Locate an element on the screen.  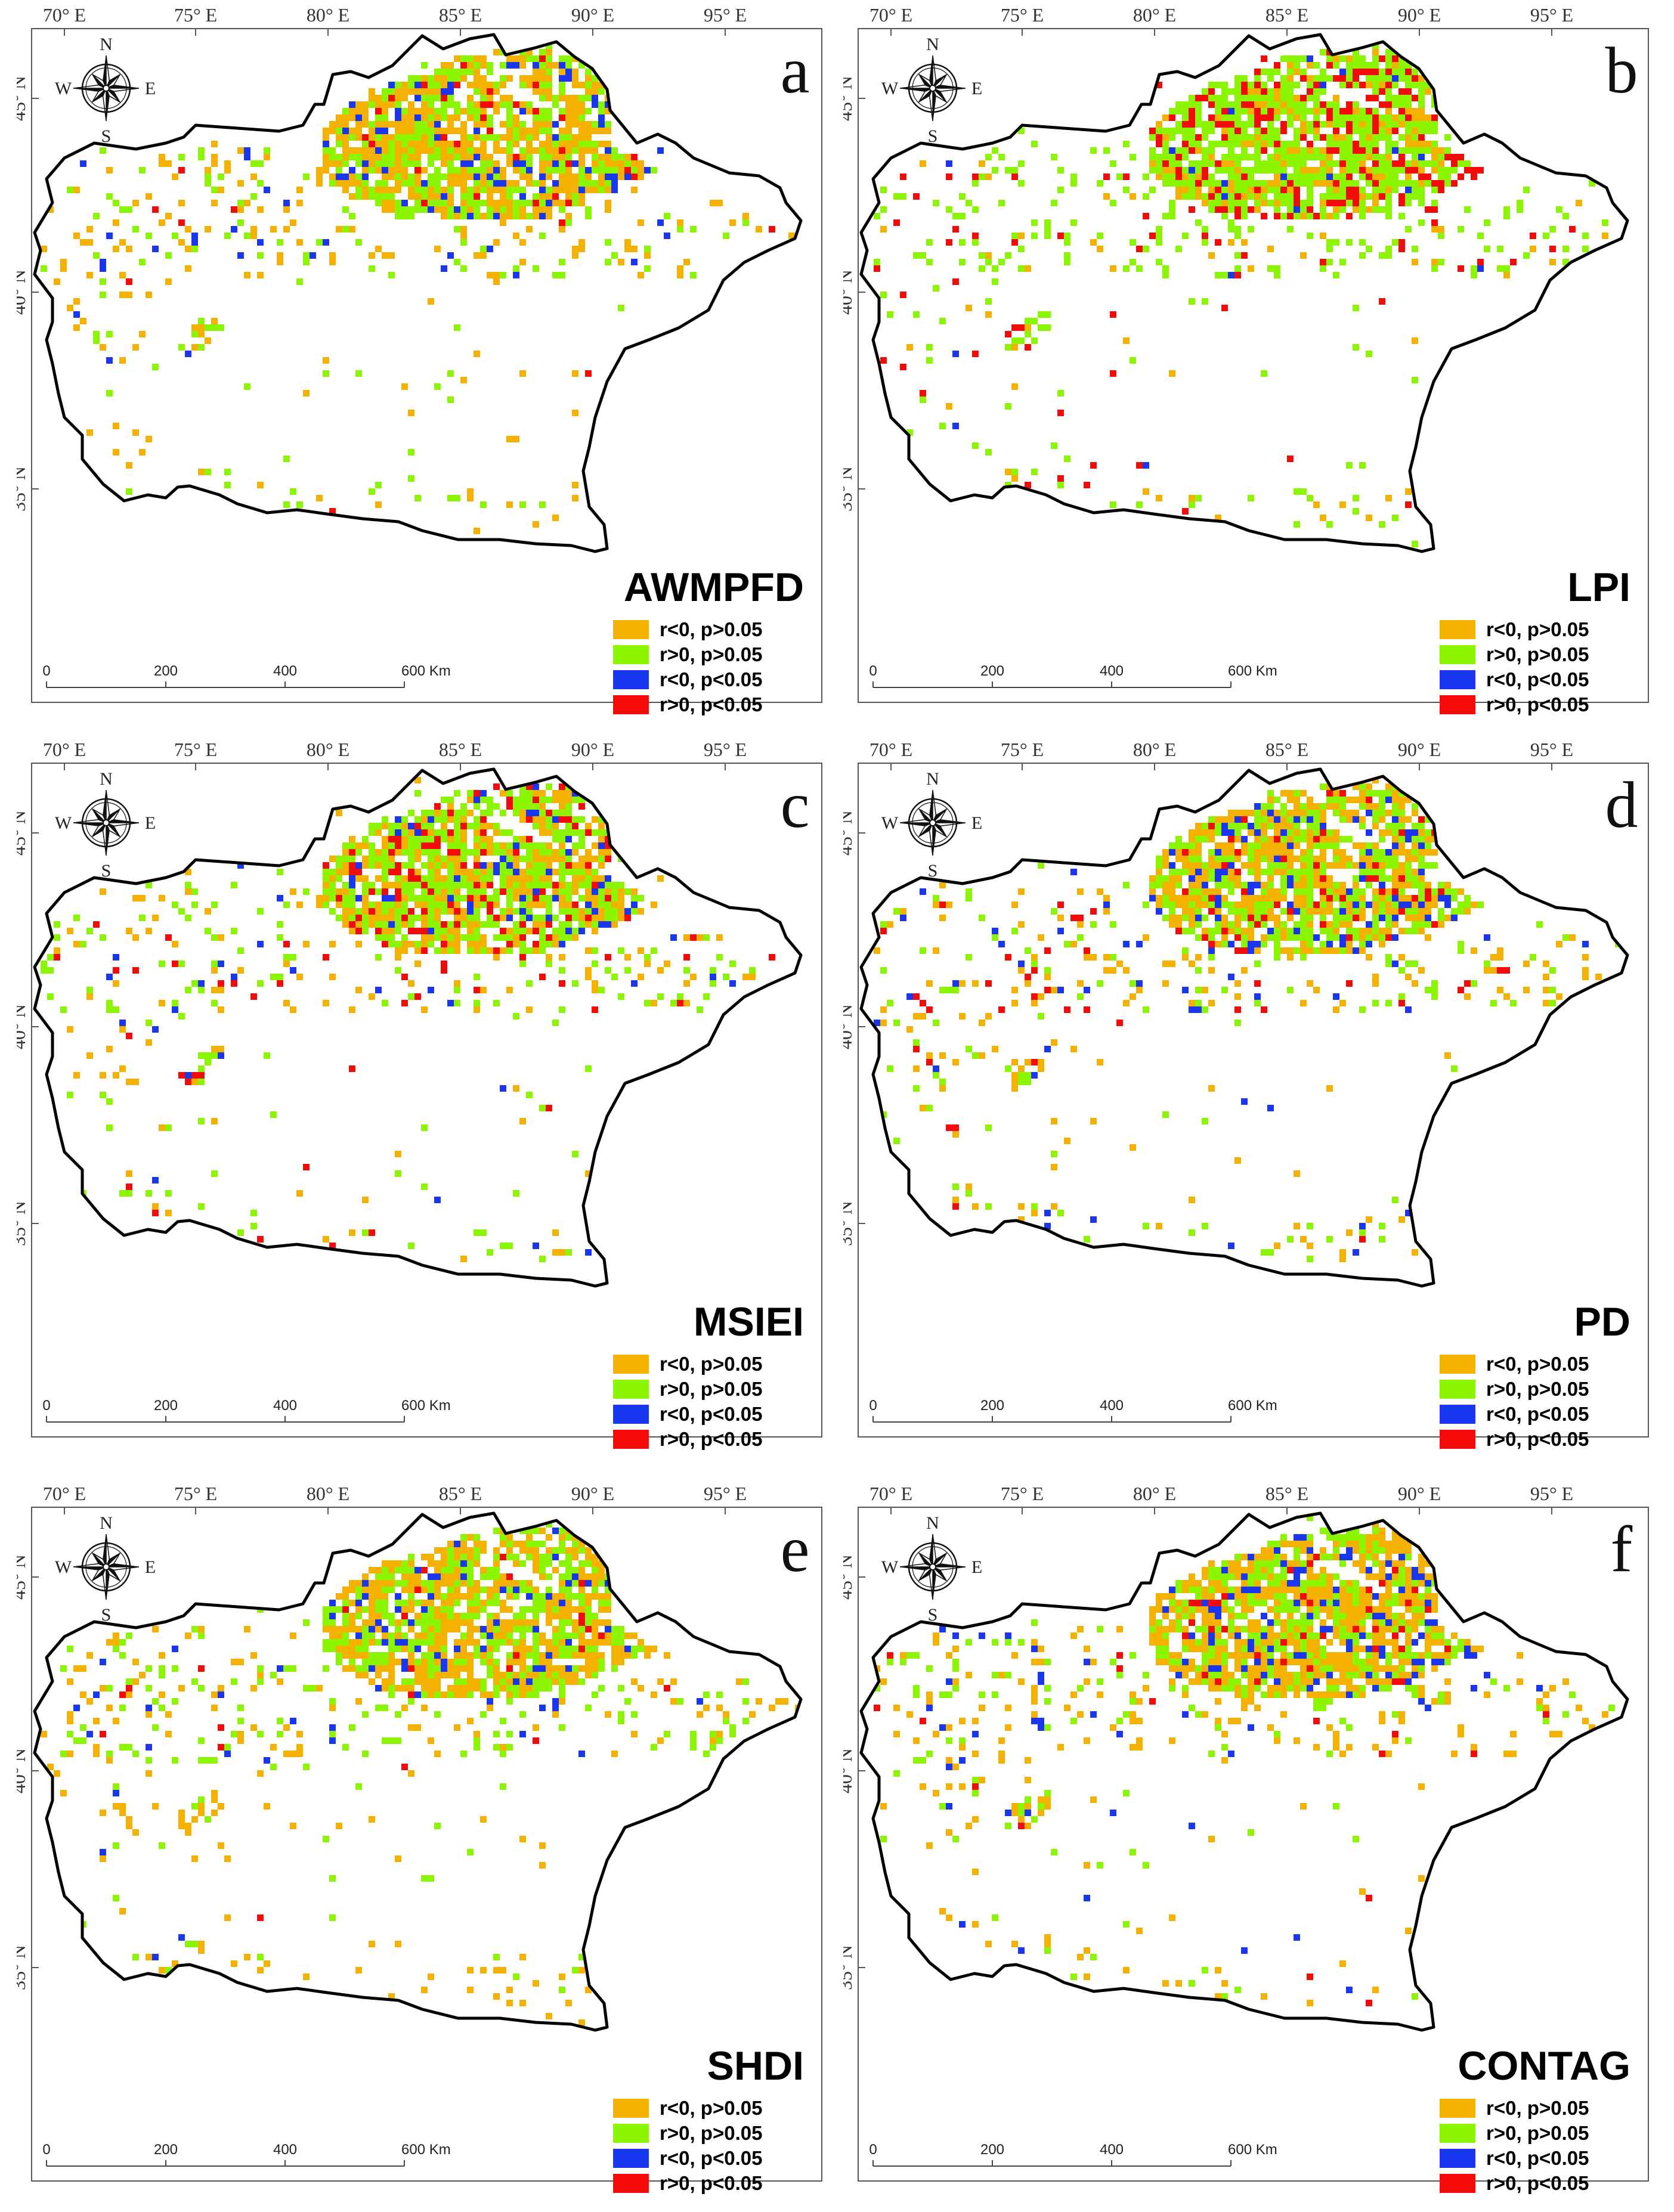
panel-letter: d is located at coordinates (1621, 805).